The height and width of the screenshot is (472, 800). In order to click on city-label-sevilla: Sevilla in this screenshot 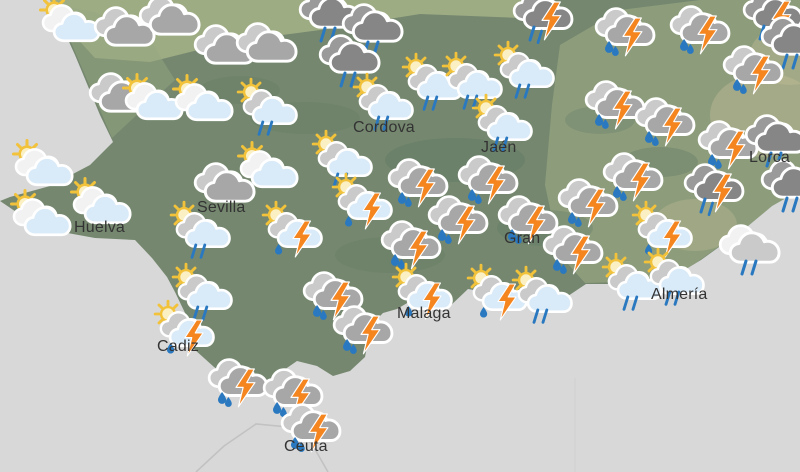, I will do `click(221, 207)`.